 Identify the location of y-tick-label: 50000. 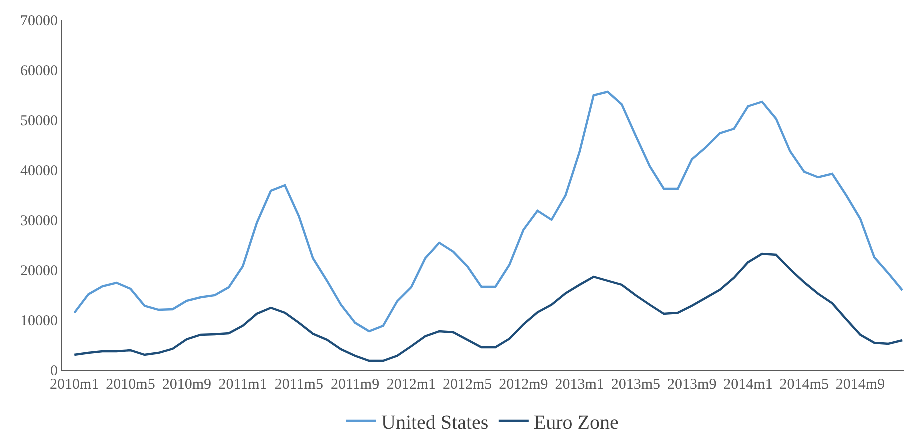
(39, 121).